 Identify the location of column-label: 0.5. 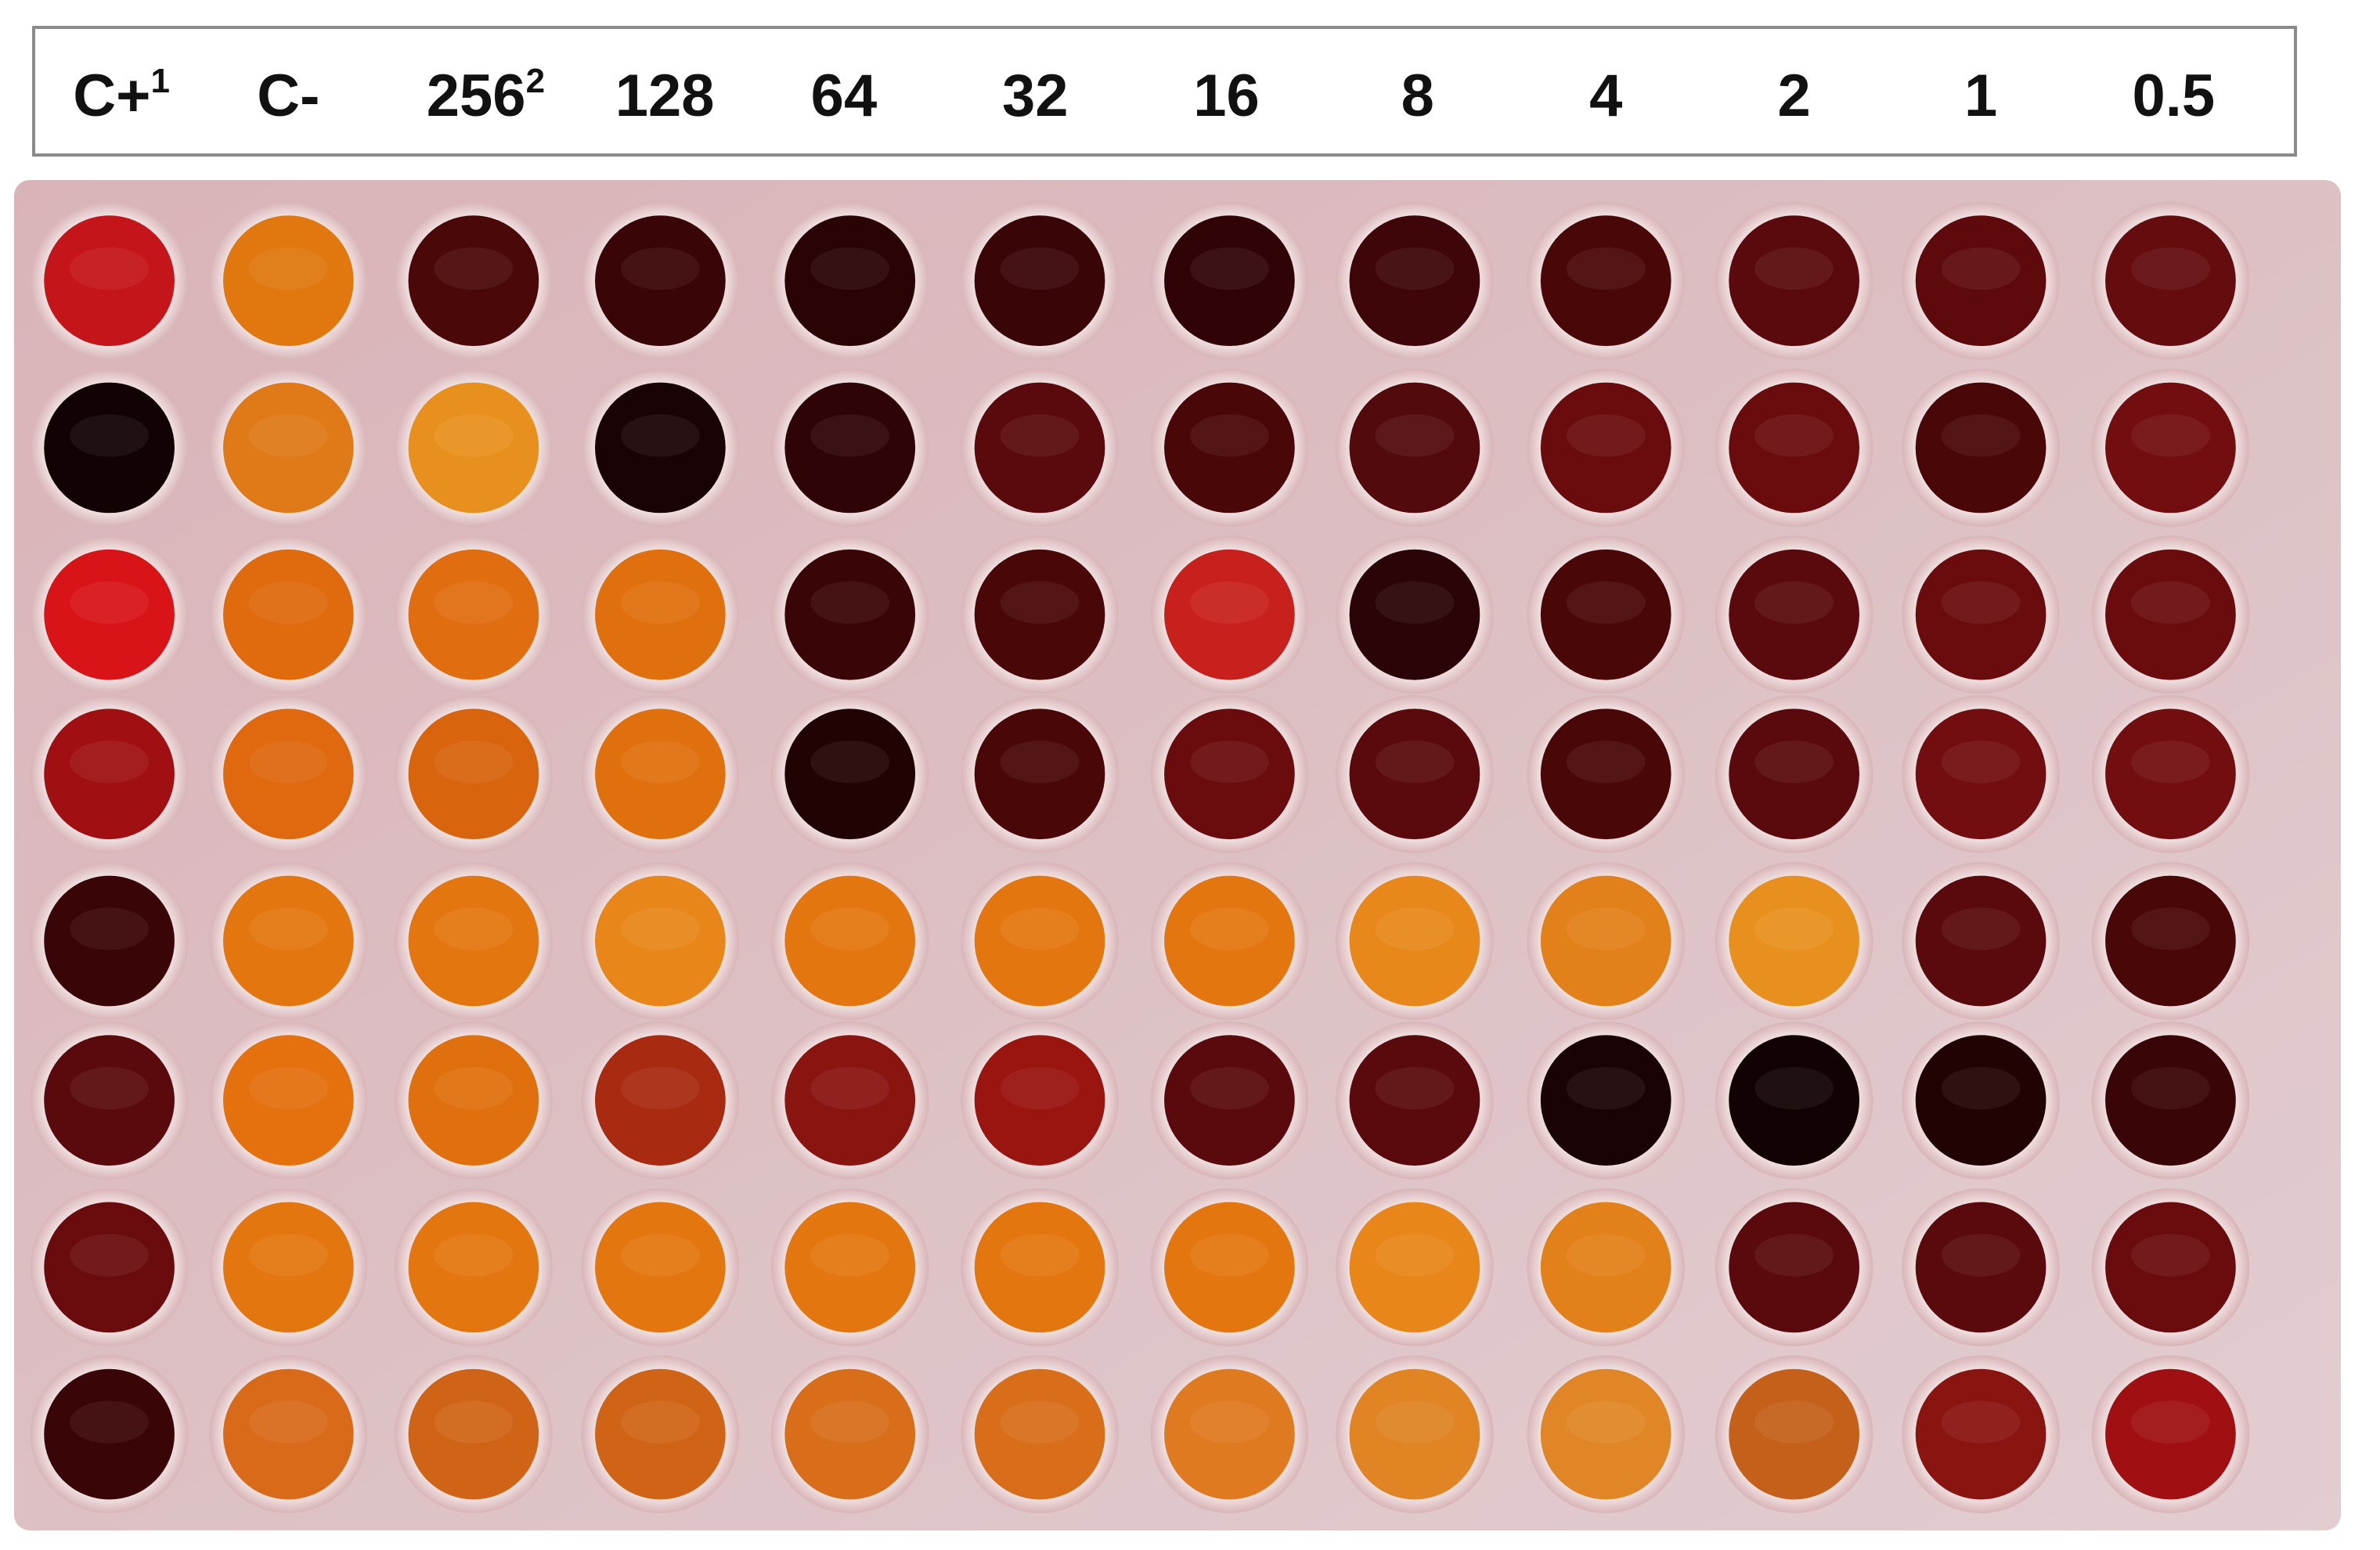
(2173, 96).